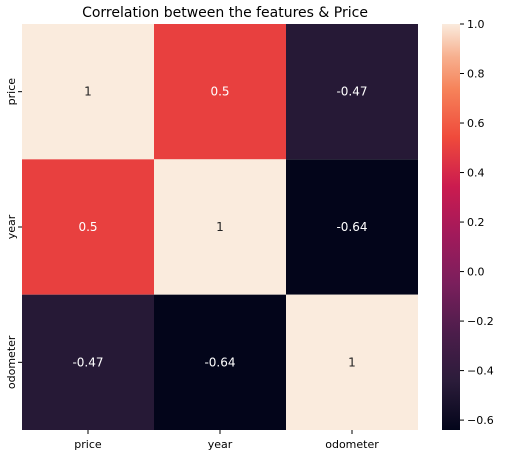 The image size is (512, 461). I want to click on colorbar-tick-label: 1.0, so click(476, 24).